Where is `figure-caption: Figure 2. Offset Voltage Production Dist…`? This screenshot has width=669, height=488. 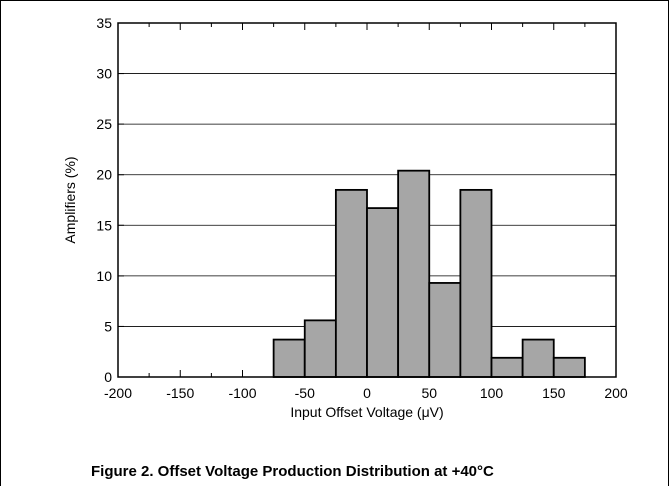 figure-caption: Figure 2. Offset Voltage Production Dist… is located at coordinates (292, 471).